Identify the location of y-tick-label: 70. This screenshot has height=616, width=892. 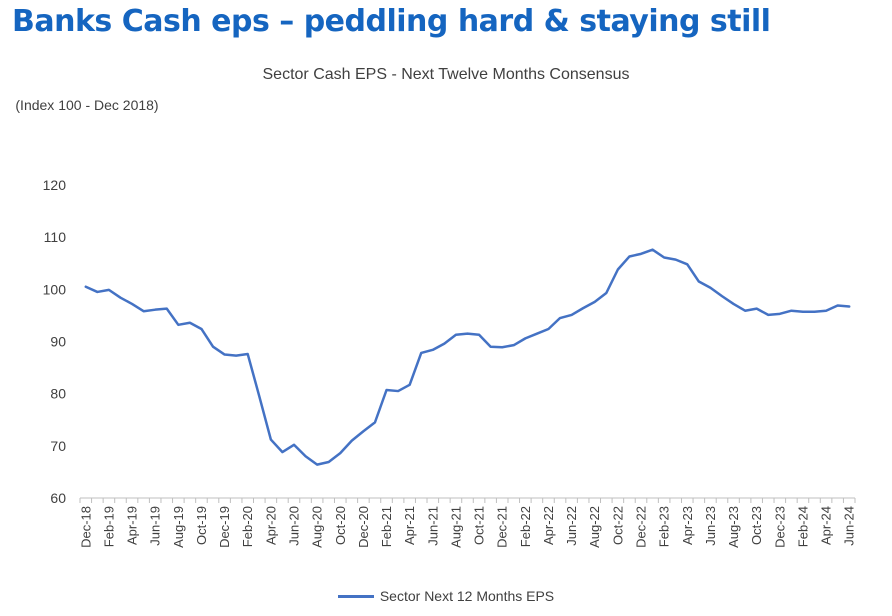
(58, 446).